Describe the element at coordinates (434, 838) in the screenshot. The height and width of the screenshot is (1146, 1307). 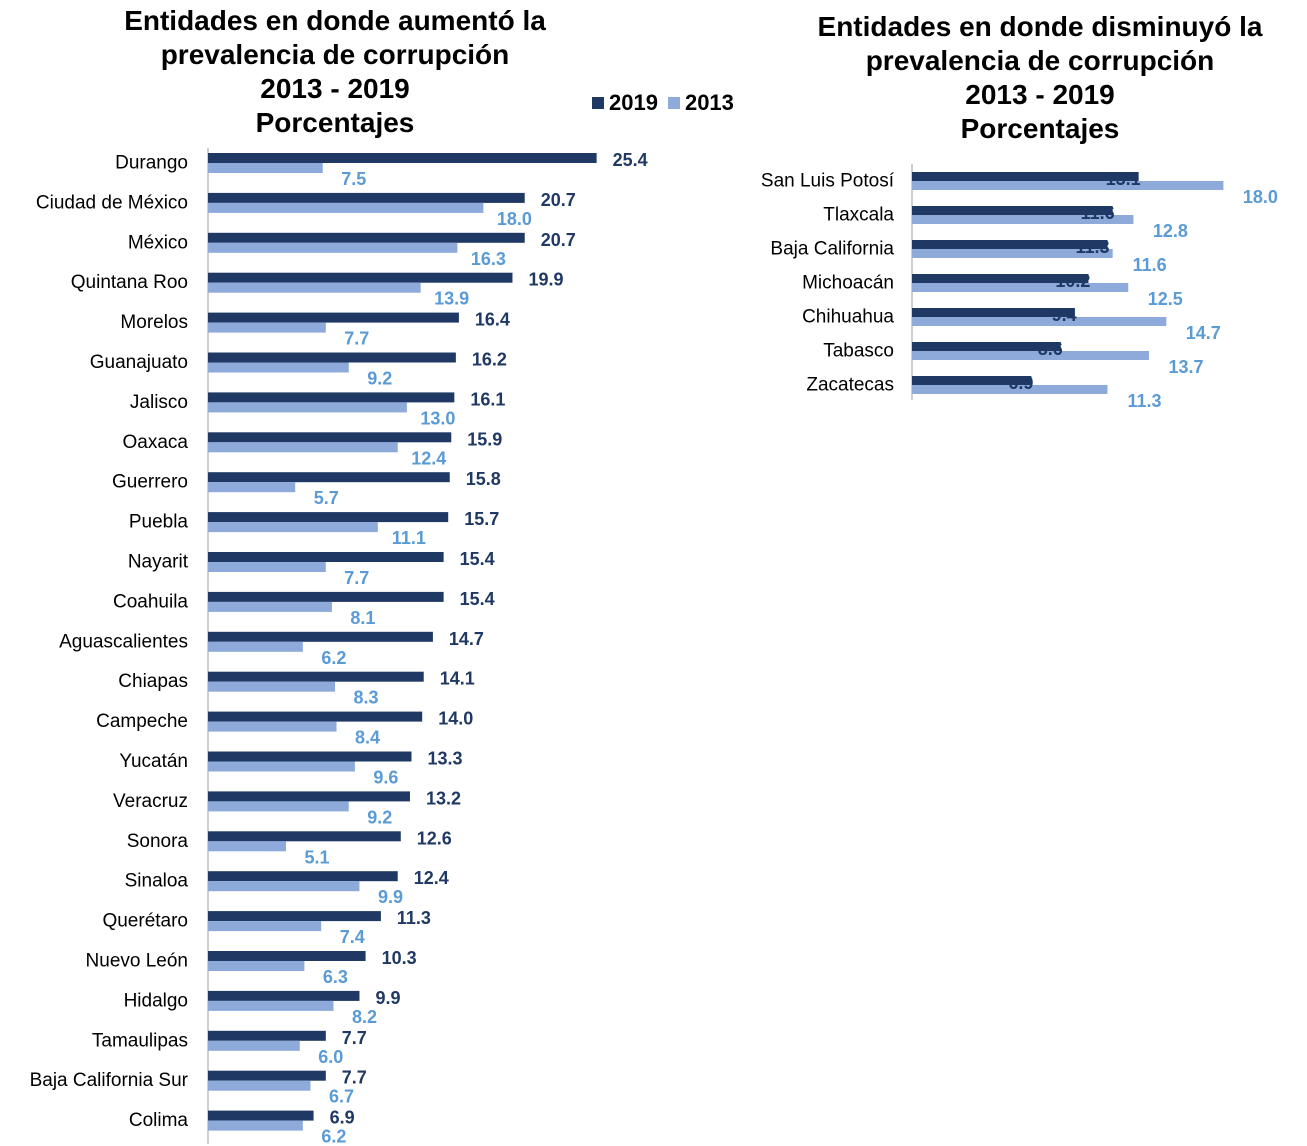
I see `increase-value-label-2019: 12.6` at that location.